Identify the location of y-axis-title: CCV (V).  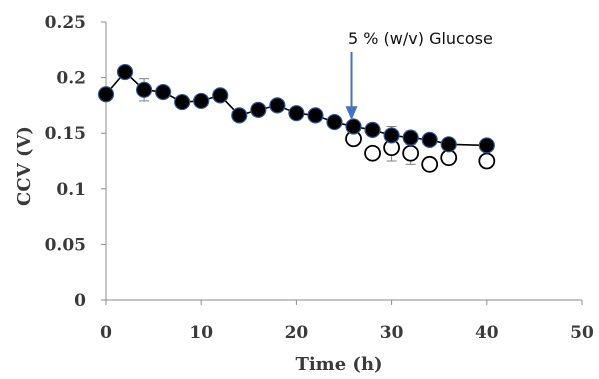
(24, 166).